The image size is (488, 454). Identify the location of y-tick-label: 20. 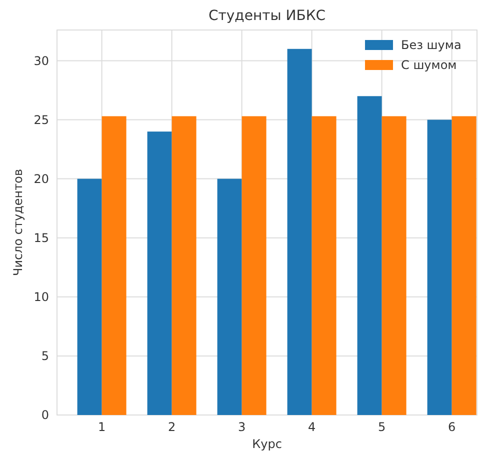
(41, 179).